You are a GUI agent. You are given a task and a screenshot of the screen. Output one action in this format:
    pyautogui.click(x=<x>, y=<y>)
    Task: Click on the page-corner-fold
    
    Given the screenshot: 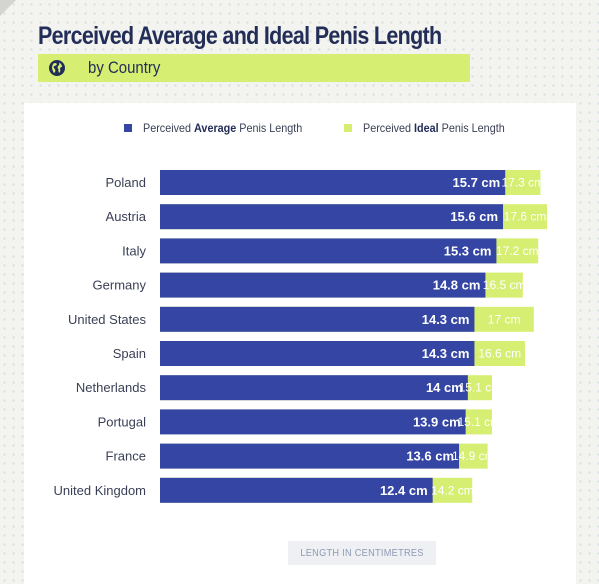 What is the action you would take?
    pyautogui.click(x=8, y=8)
    